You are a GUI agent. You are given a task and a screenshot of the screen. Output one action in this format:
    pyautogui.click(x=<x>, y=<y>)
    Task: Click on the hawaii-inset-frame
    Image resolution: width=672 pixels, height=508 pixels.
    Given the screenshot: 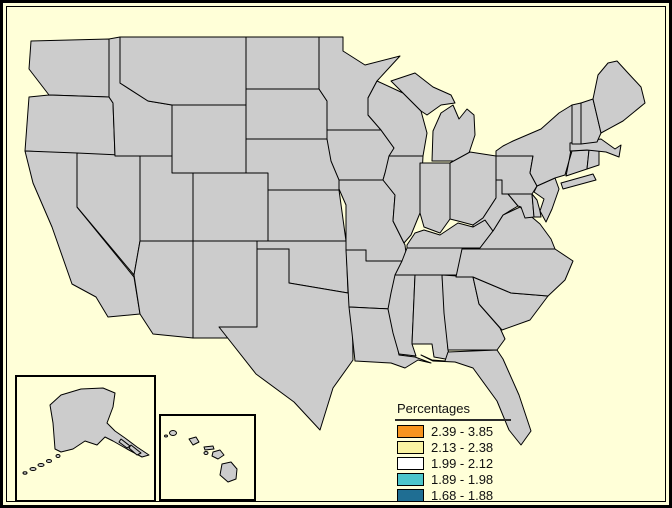 What is the action you would take?
    pyautogui.click(x=207, y=457)
    